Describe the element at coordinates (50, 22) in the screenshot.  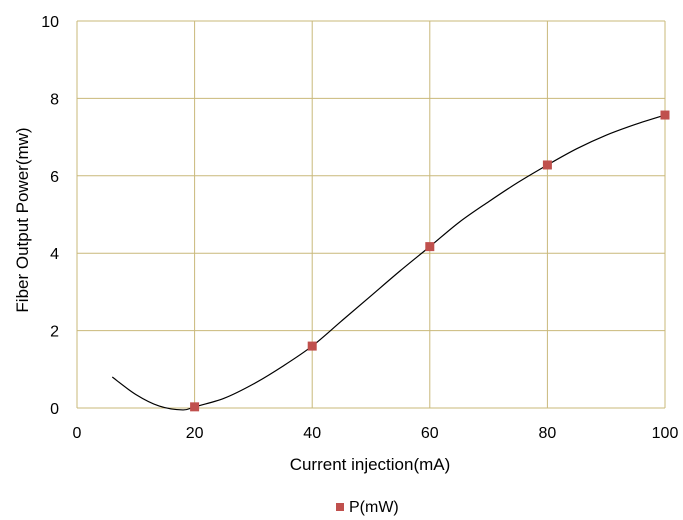
I see `y-tick-label: 10` at that location.